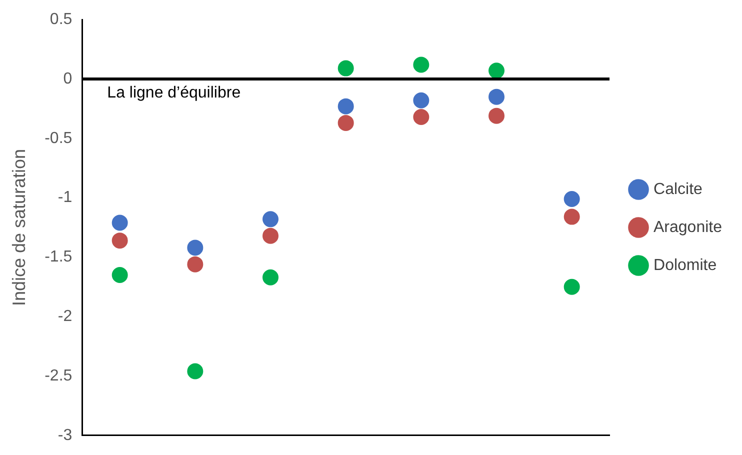  I want to click on legend-label: Dolomite, so click(685, 265).